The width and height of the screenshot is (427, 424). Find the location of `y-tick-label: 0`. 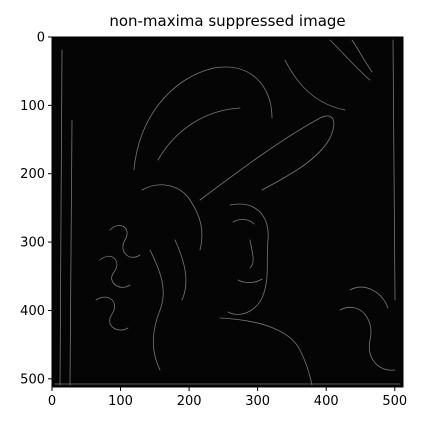

y-tick-label: 0 is located at coordinates (41, 38).